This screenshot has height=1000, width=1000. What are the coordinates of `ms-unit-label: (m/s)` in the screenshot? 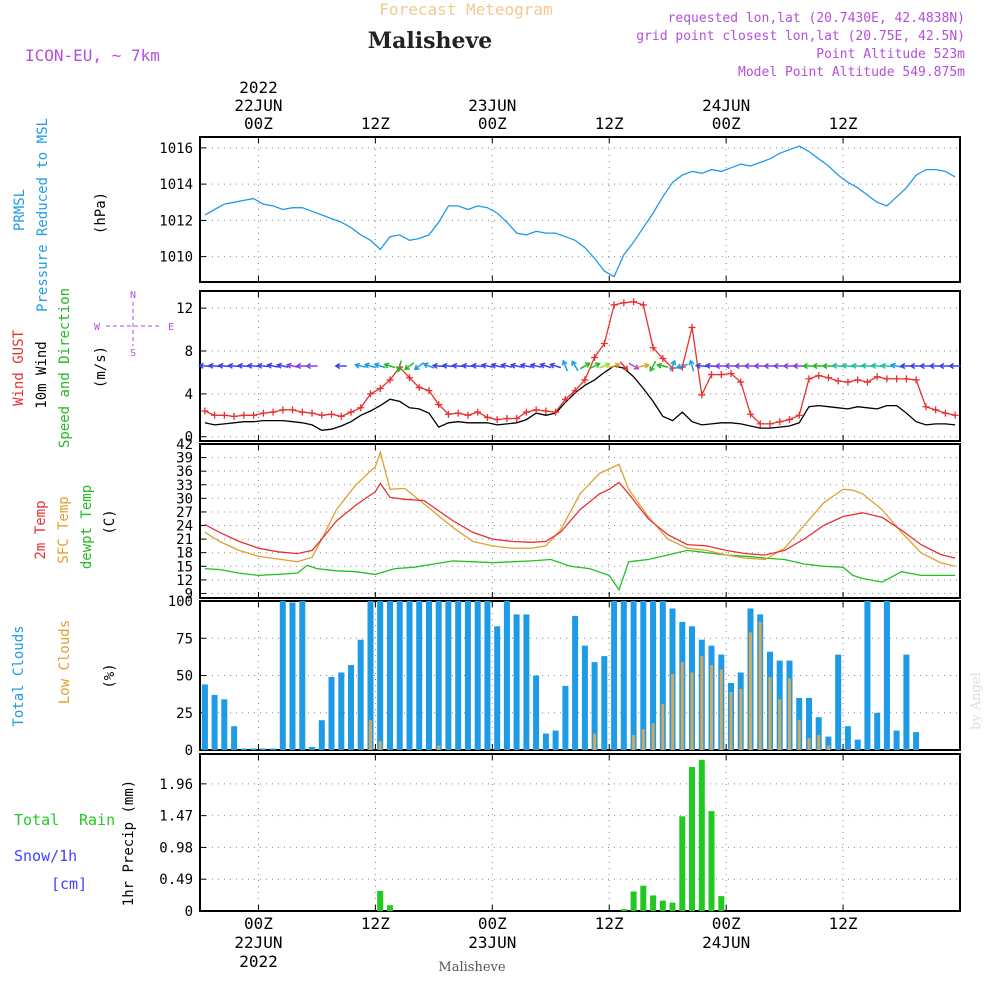 It's located at (101, 367).